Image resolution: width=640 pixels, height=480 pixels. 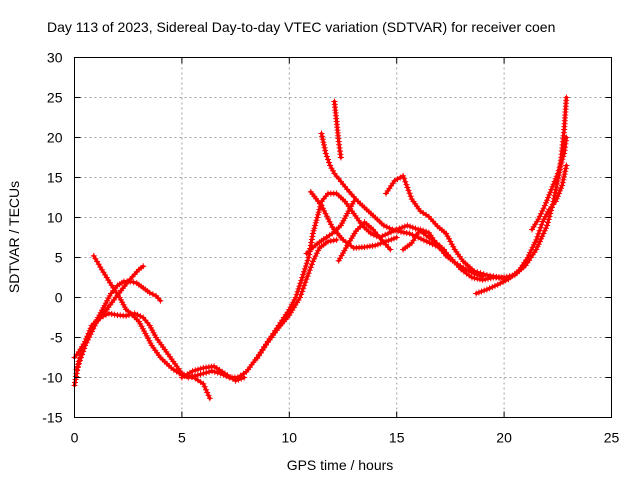 What do you see at coordinates (504, 438) in the screenshot?
I see `x-tick-label: 20` at bounding box center [504, 438].